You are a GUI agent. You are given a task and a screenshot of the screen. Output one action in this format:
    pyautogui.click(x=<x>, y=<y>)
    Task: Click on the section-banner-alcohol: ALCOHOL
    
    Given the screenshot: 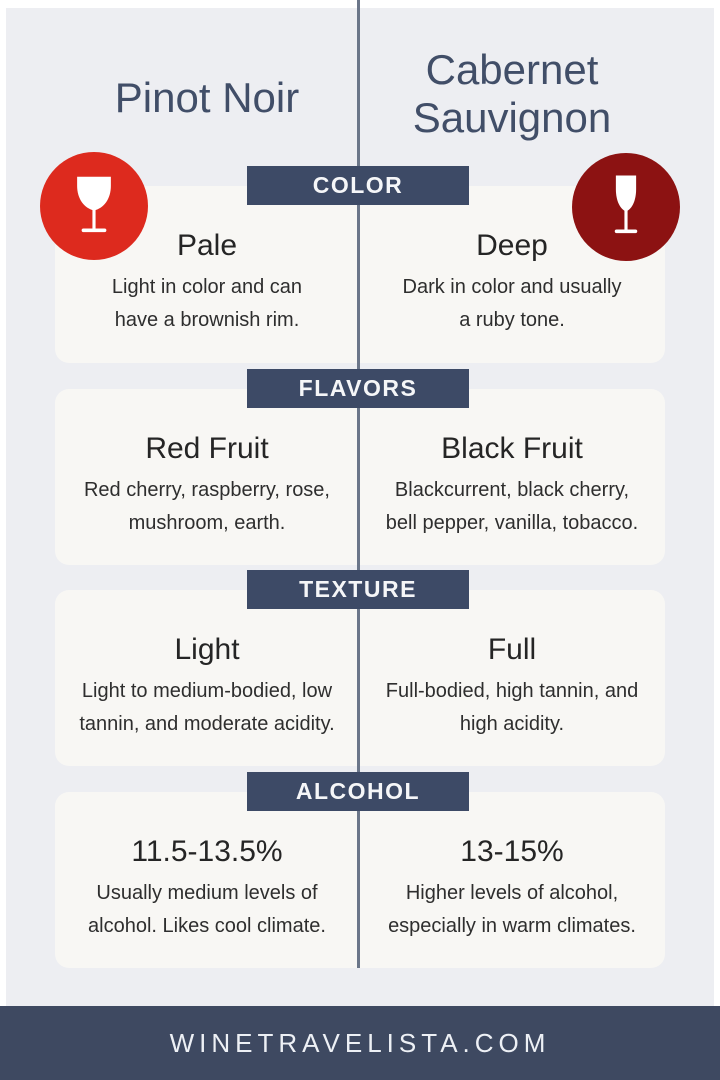 What is the action you would take?
    pyautogui.click(x=358, y=791)
    